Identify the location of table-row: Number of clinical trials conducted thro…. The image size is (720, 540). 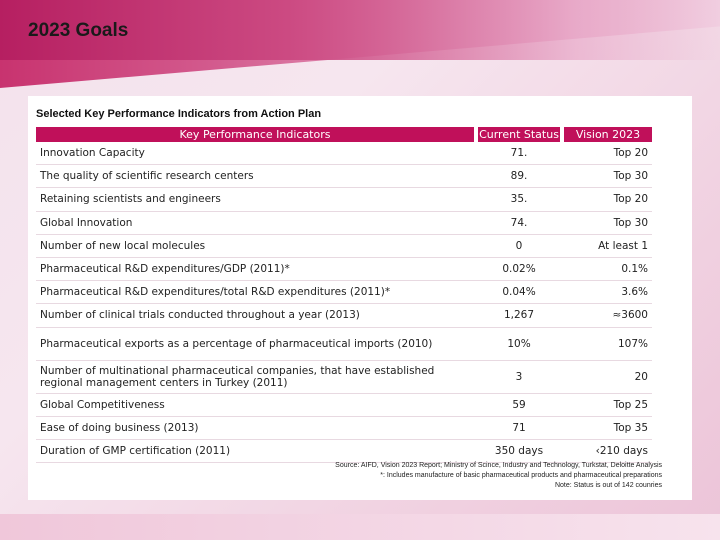
(344, 315).